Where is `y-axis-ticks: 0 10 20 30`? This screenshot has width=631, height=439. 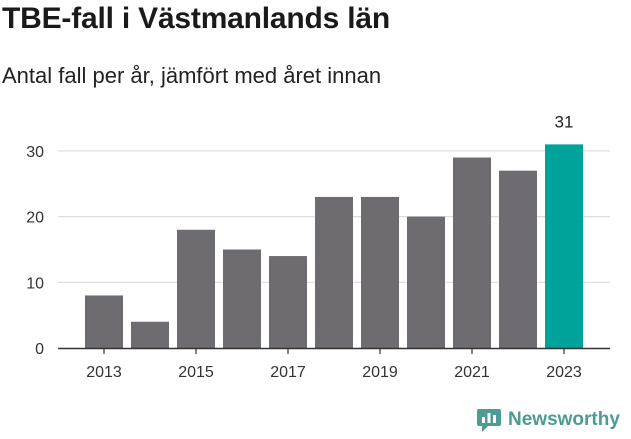
y-axis-ticks: 0 10 20 30 is located at coordinates (35, 251).